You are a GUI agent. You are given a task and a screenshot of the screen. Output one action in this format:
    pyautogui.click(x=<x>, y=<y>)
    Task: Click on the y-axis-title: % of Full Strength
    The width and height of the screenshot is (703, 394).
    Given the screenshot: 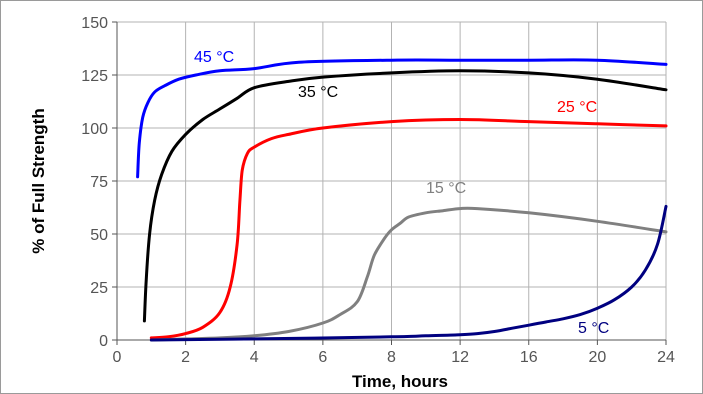 What is the action you would take?
    pyautogui.click(x=38, y=180)
    